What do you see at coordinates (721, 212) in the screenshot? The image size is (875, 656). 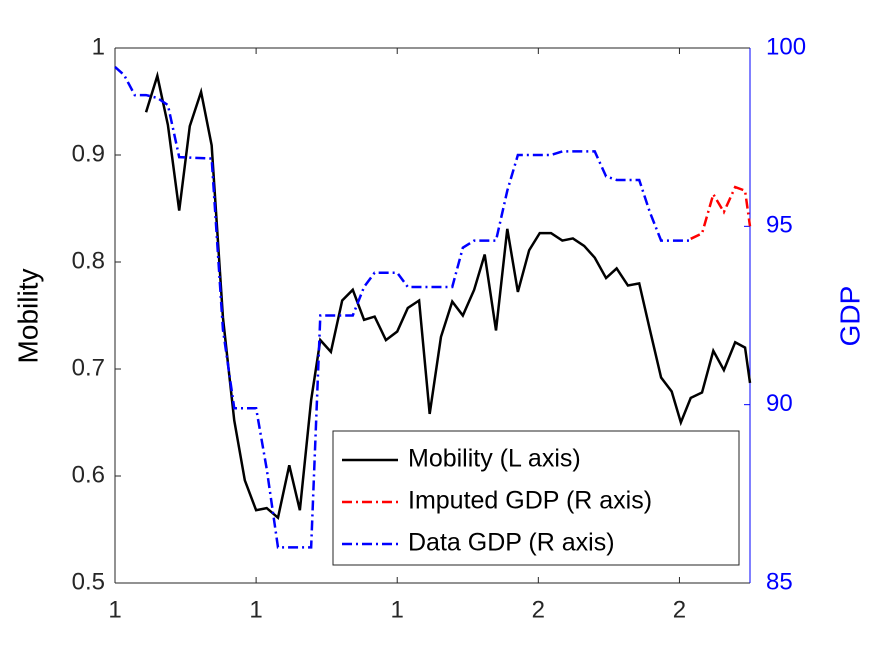 I see `series-line` at bounding box center [721, 212].